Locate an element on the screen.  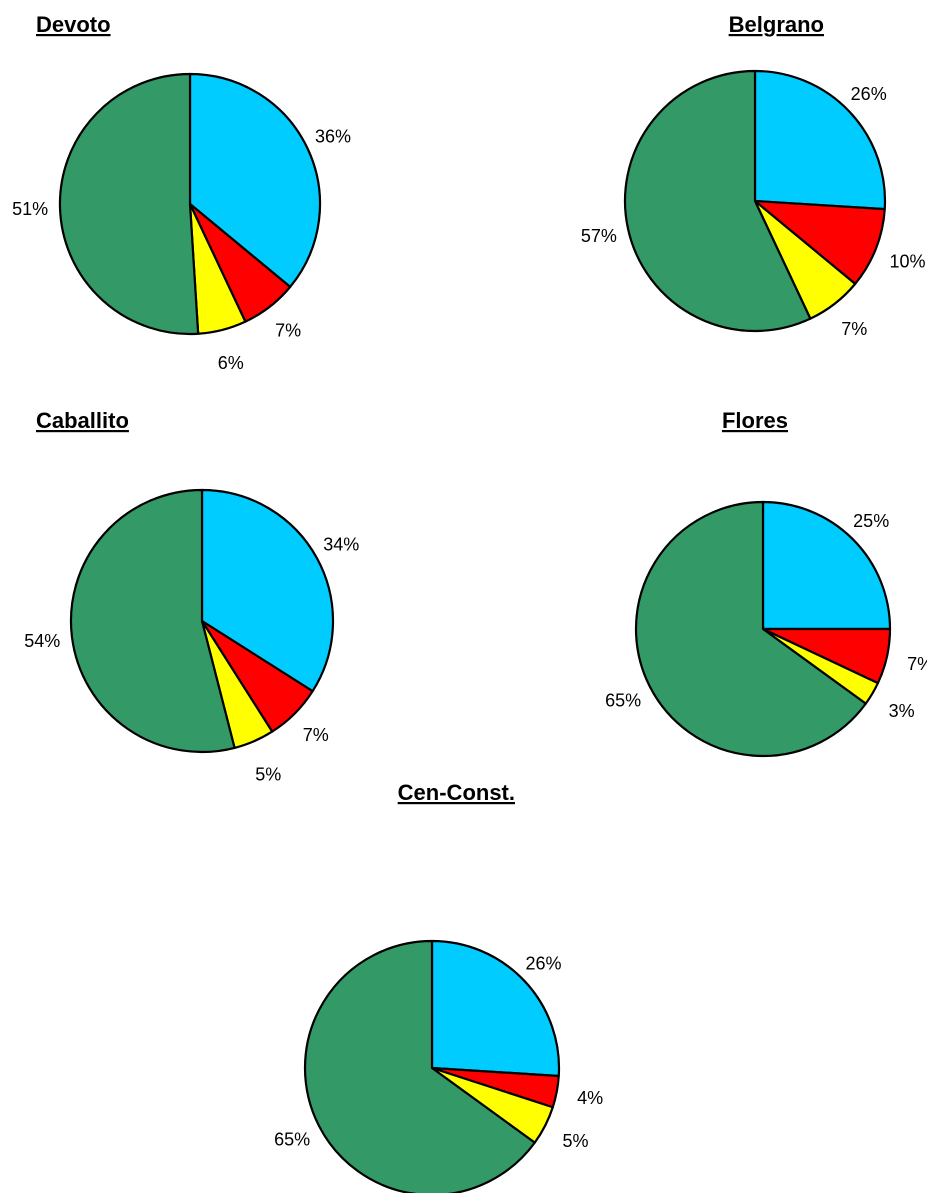
pie-title: Caballito is located at coordinates (82, 420).